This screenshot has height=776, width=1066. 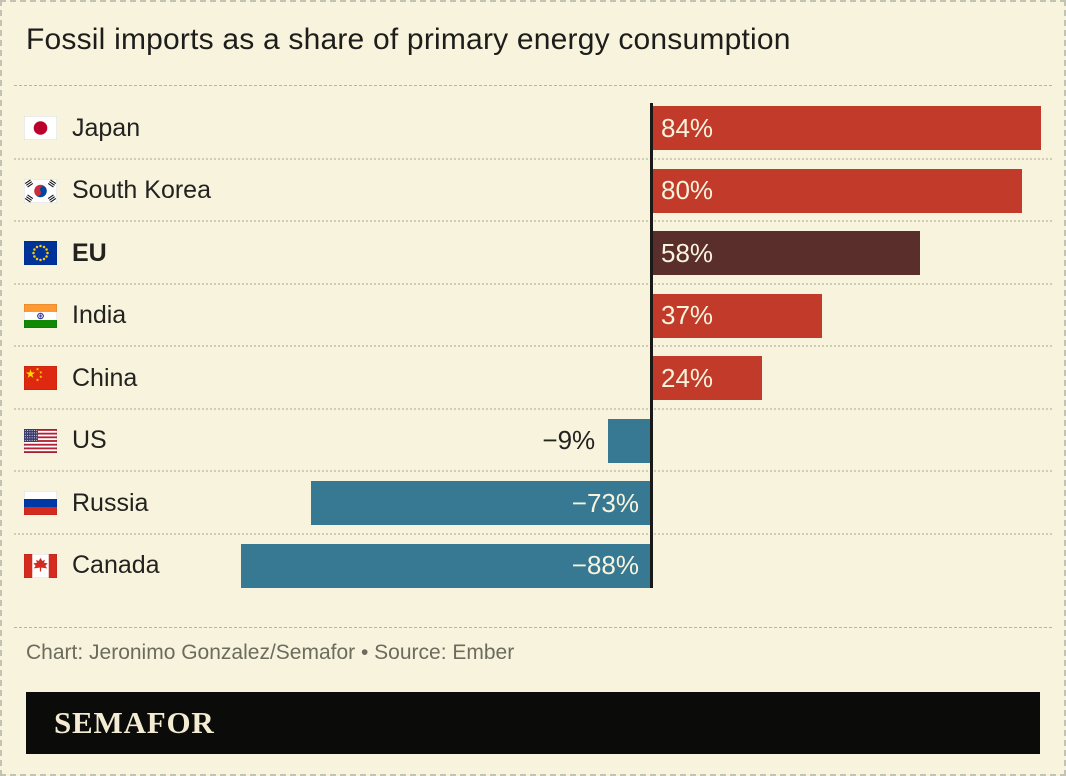 I want to click on bar-us, so click(x=629, y=440).